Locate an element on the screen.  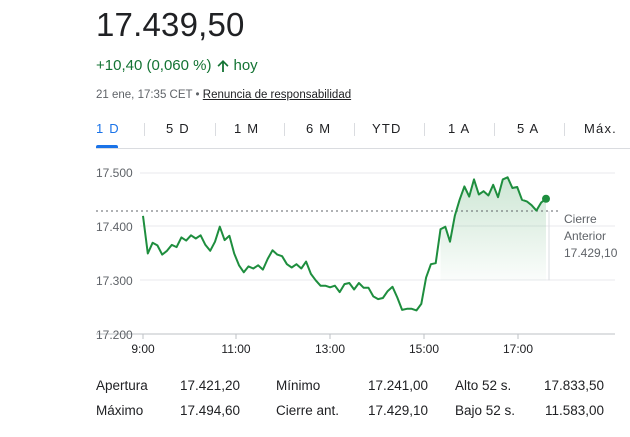
current-price: 17.439,50 is located at coordinates (170, 24).